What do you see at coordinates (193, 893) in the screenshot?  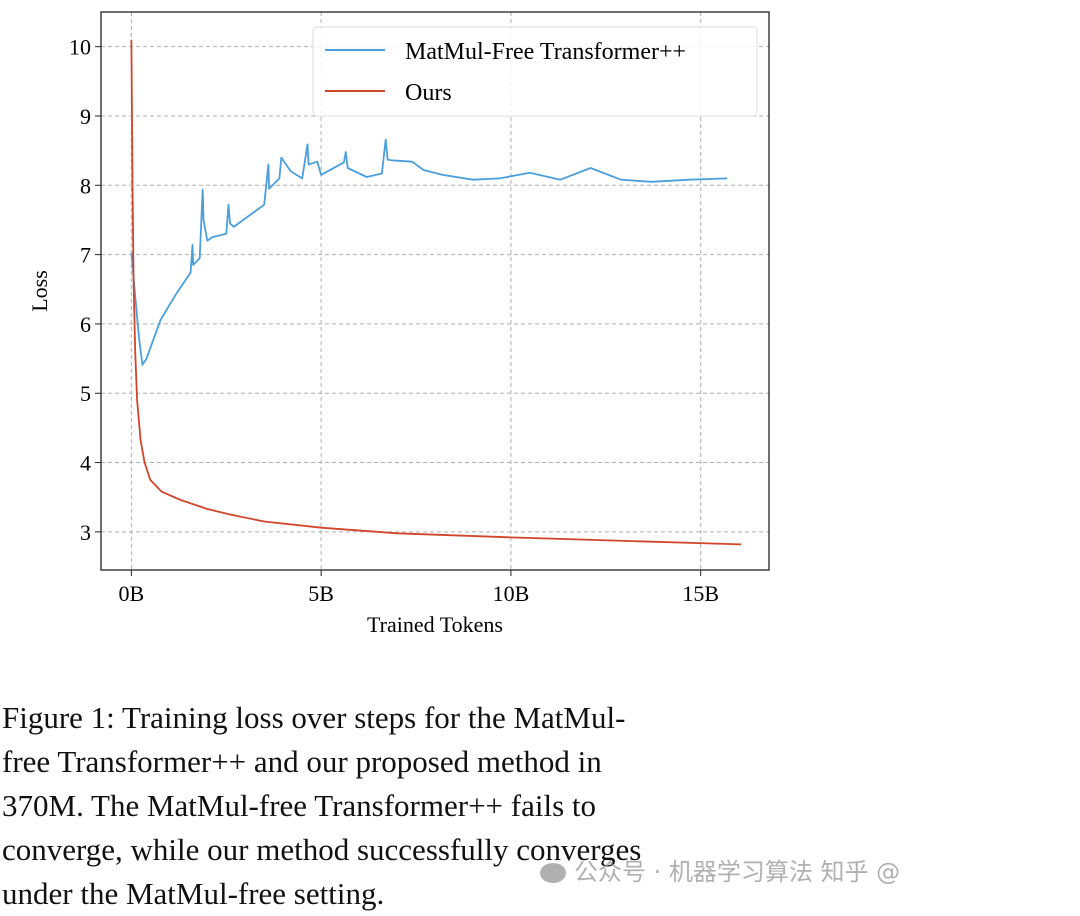 I see `caption-line: under the MatMul-free setting.` at bounding box center [193, 893].